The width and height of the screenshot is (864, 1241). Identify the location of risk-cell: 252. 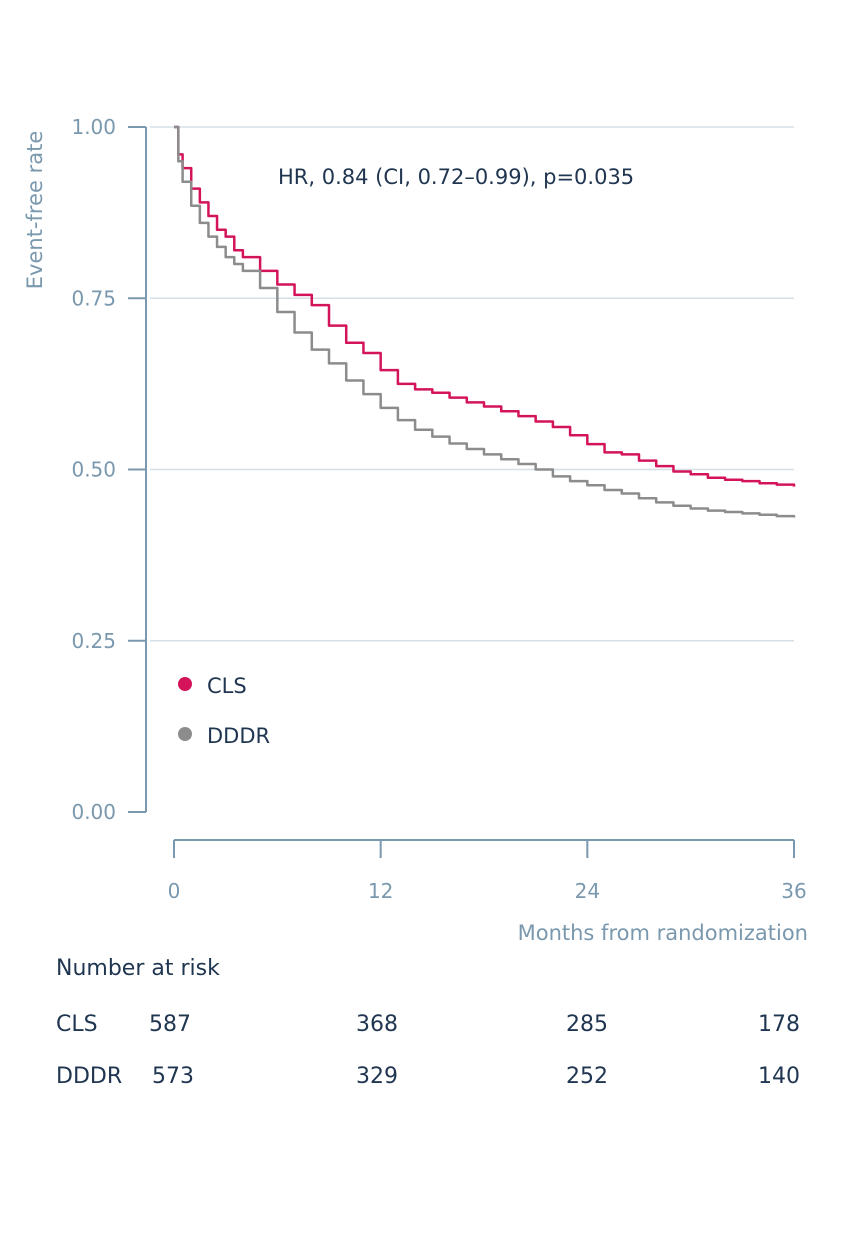
(587, 1076).